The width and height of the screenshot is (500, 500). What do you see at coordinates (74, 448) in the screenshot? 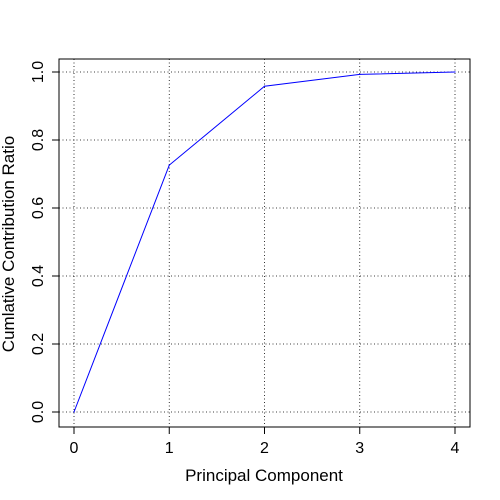
I see `x-tick-label: 0` at bounding box center [74, 448].